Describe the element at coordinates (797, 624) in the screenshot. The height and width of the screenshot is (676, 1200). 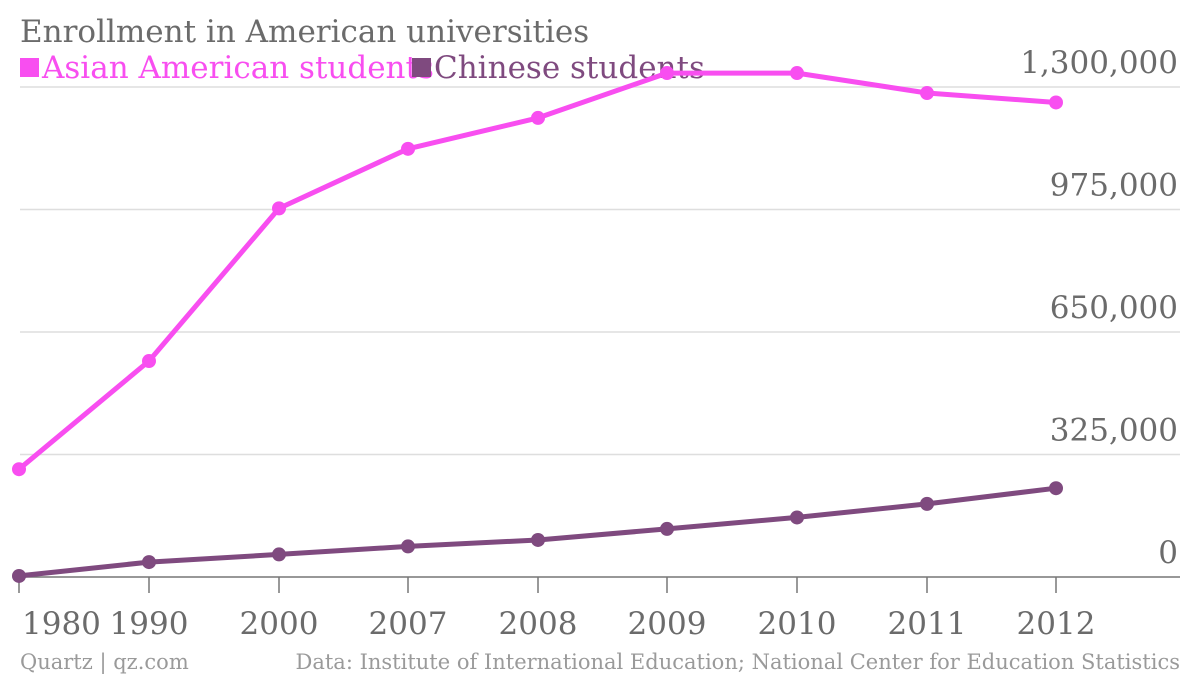
I see `x-tick-label-2010: 2010` at that location.